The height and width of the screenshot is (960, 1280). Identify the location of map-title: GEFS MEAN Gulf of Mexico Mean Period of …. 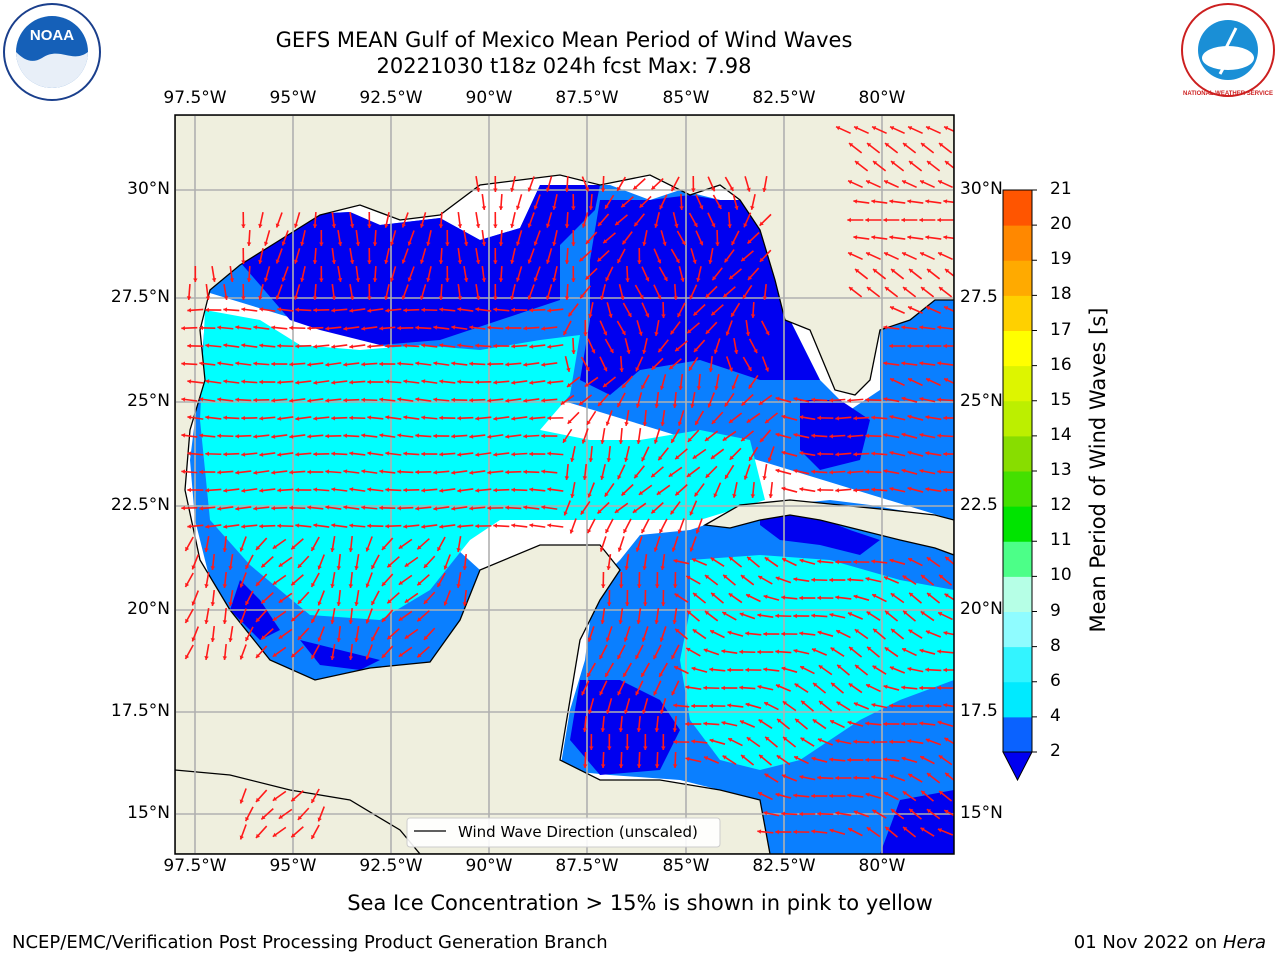
(564, 40).